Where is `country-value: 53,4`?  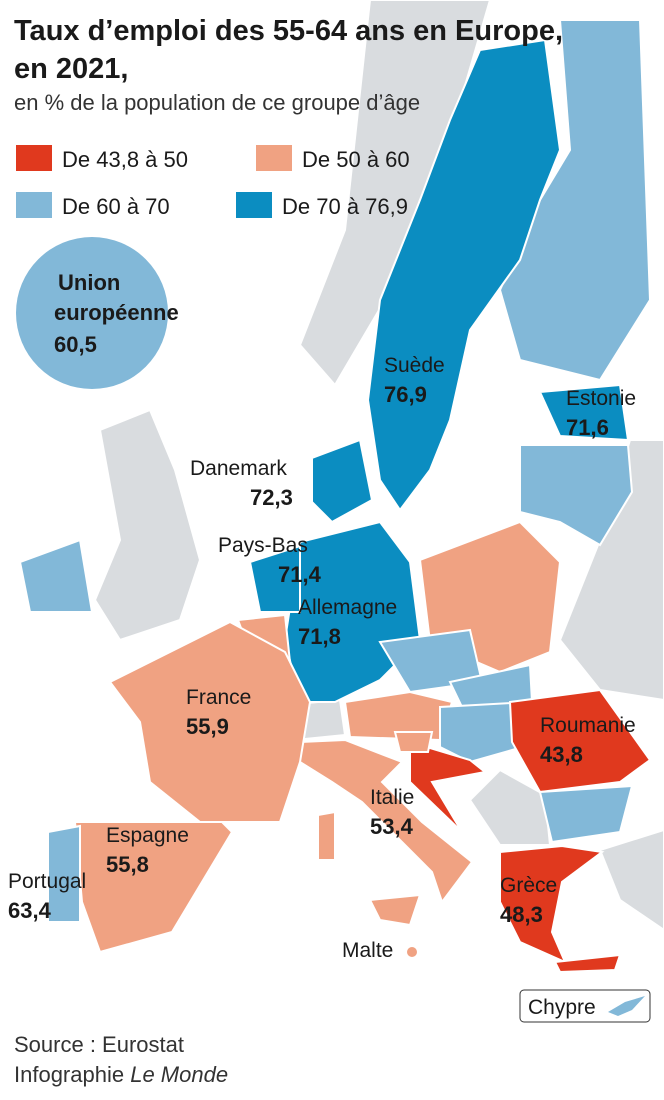 country-value: 53,4 is located at coordinates (392, 826).